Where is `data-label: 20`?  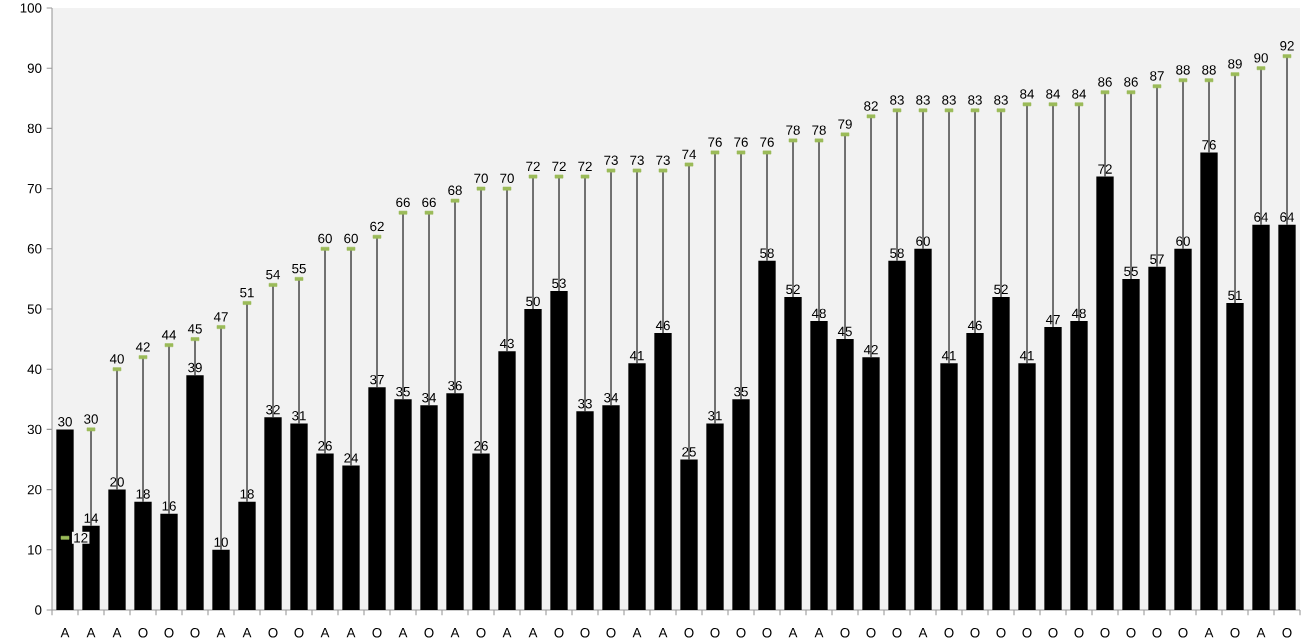
data-label: 20 is located at coordinates (117, 482).